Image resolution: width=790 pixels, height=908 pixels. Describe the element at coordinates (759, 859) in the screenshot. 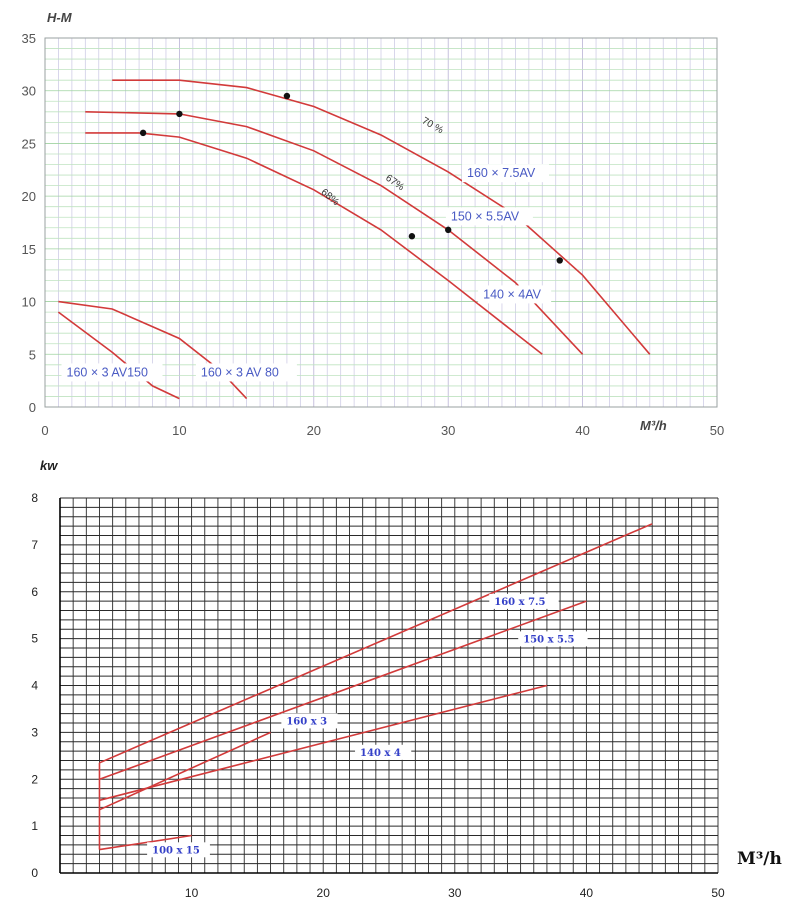

I see `power-flow-axis-title: M³/h` at that location.